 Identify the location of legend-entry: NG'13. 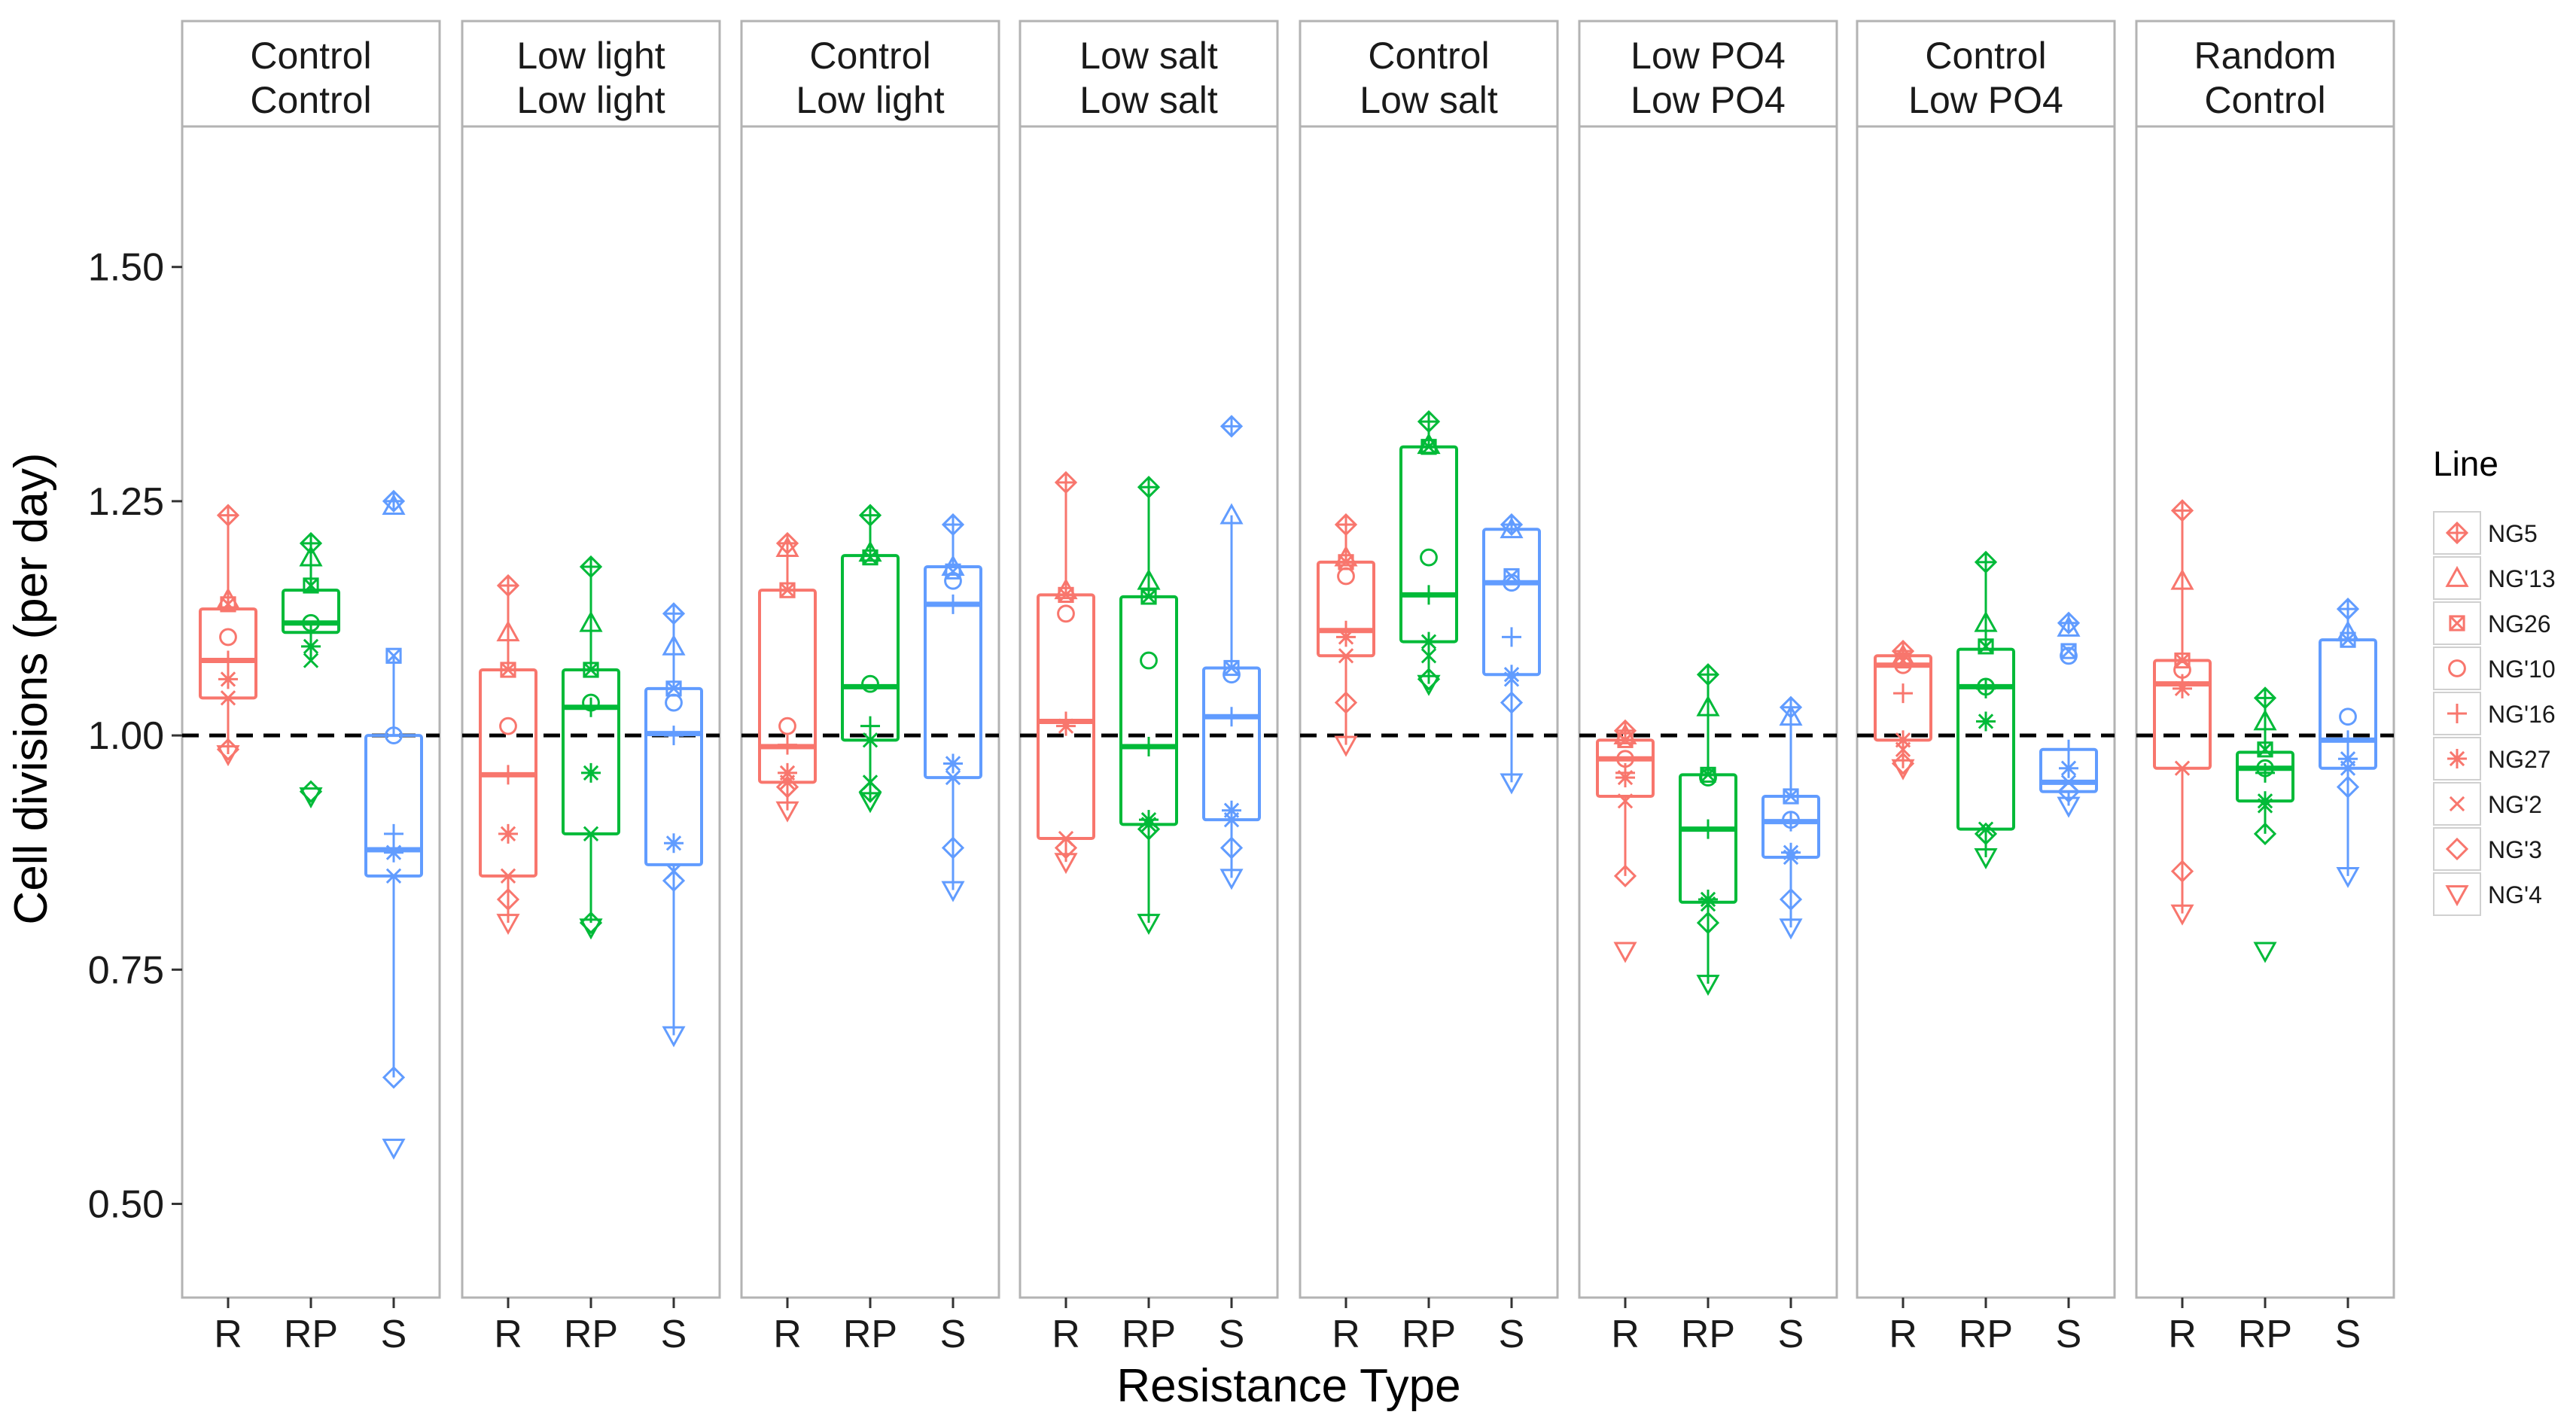
(2494, 578).